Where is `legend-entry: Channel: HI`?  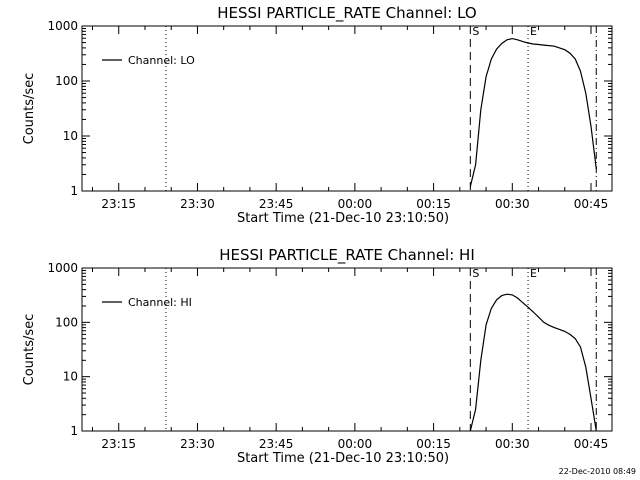
legend-entry: Channel: HI is located at coordinates (160, 302).